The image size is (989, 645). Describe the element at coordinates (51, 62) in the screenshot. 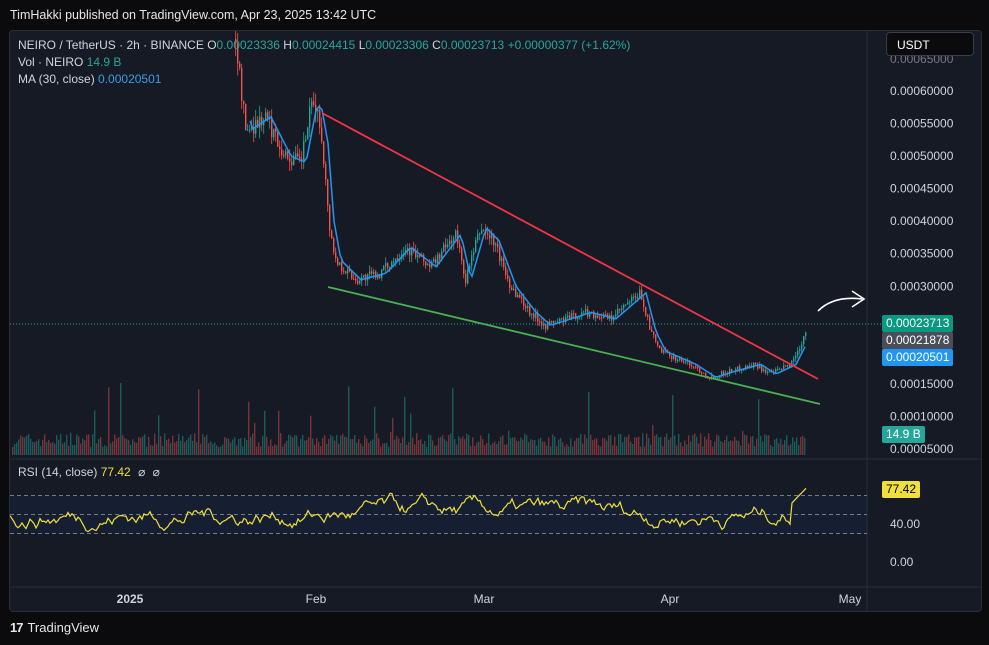

I see `volume-label: Vol · NEIRO` at that location.